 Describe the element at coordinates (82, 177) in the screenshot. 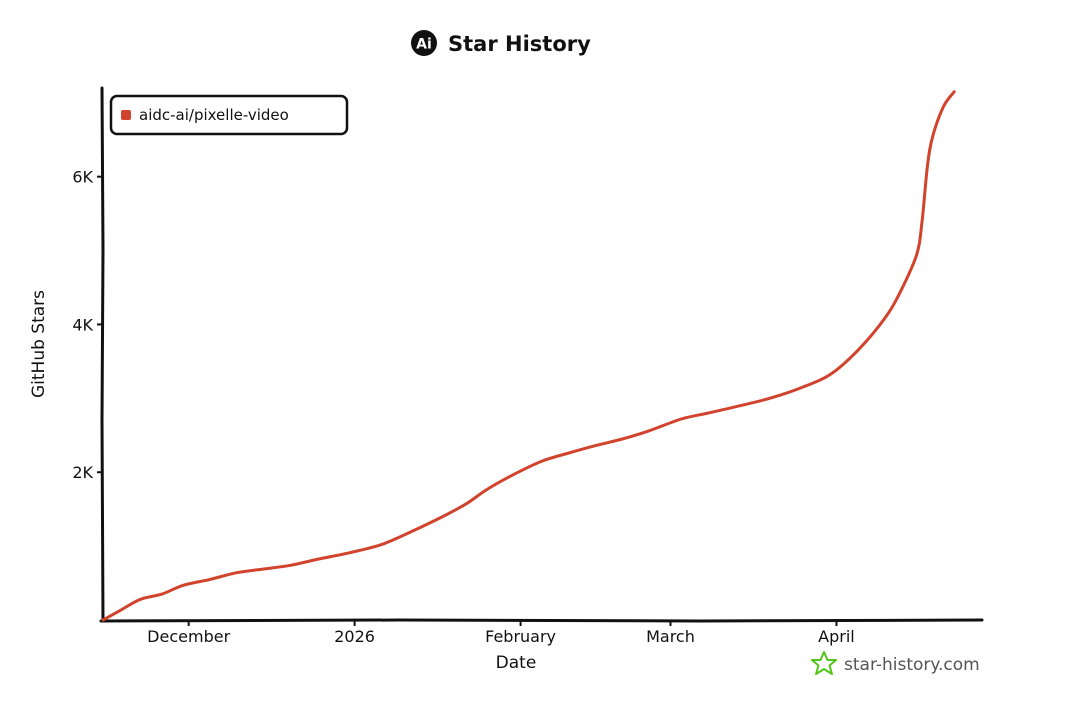

I see `y-tick-label: 6K` at that location.